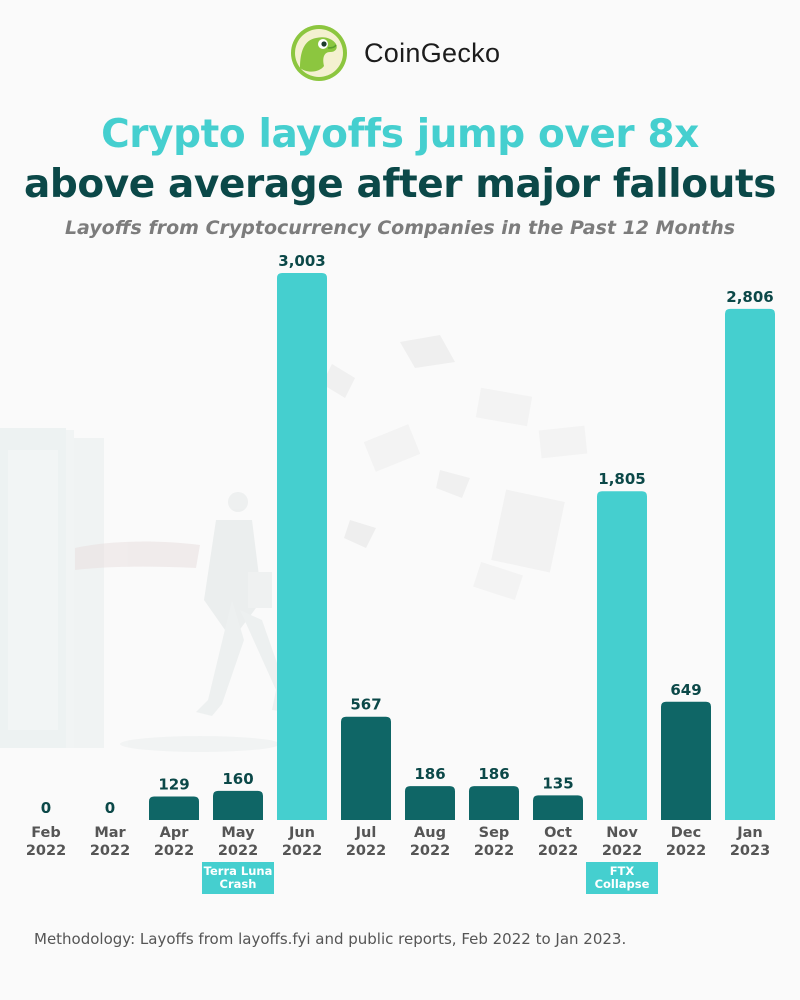 This screenshot has width=800, height=1000. What do you see at coordinates (621, 479) in the screenshot?
I see `bar-value-label: 1,805` at bounding box center [621, 479].